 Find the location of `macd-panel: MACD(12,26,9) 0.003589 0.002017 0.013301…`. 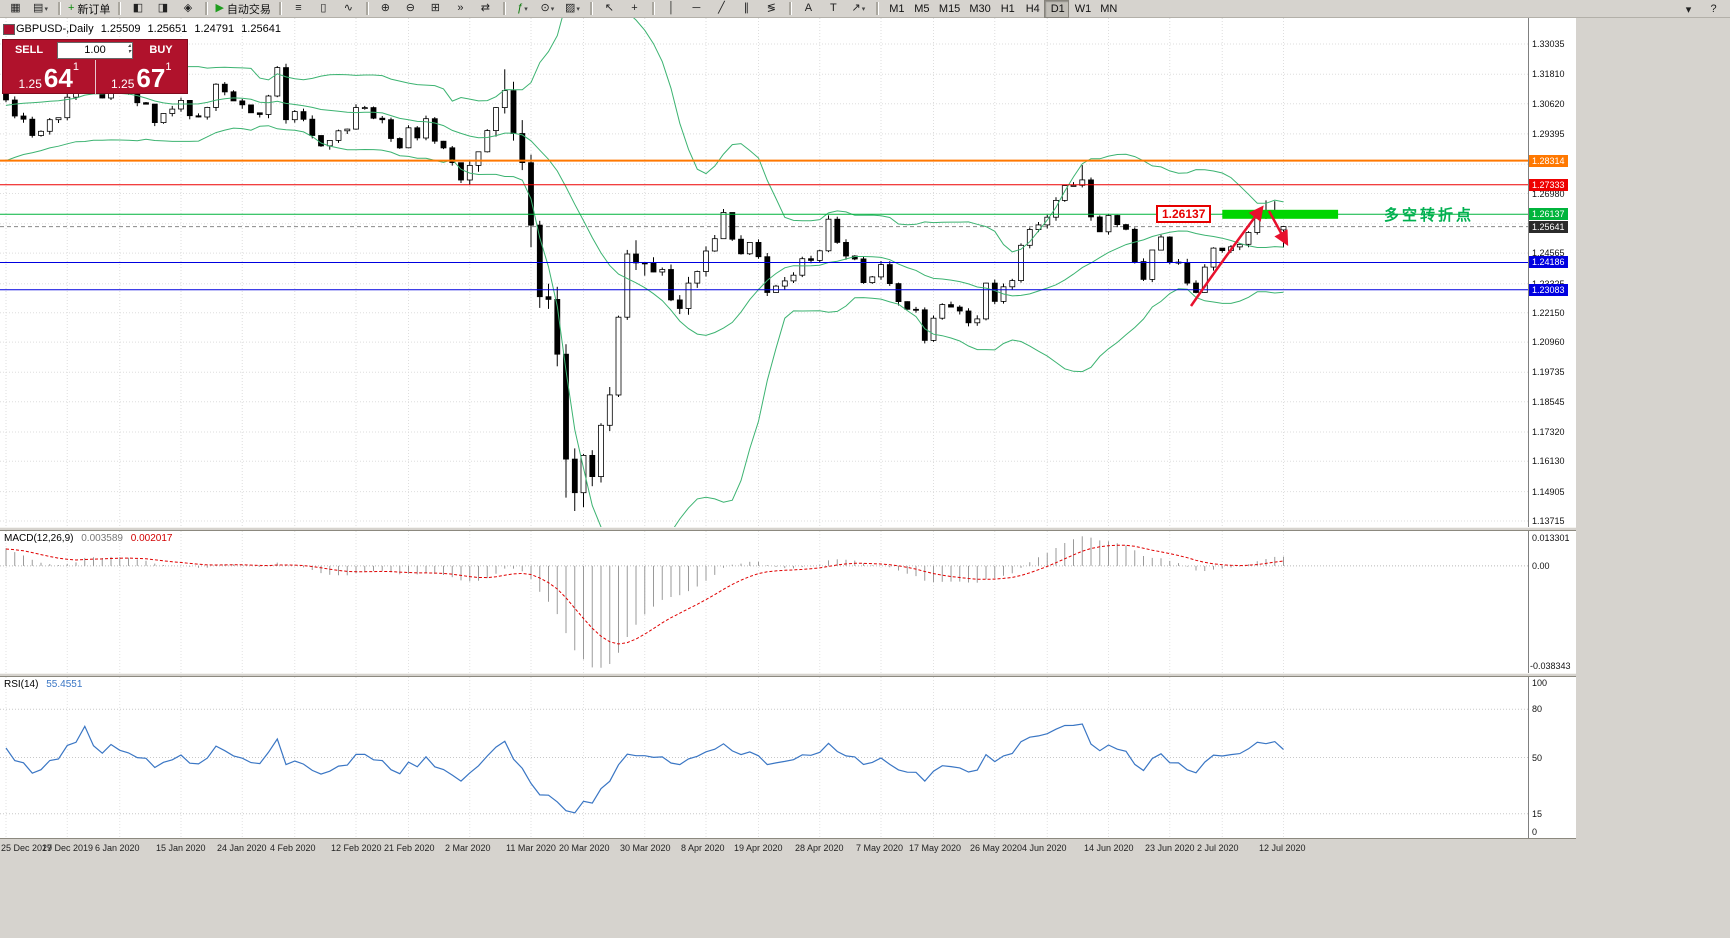

macd-panel: MACD(12,26,9) 0.003589 0.002017 0.013301… is located at coordinates (788, 602).